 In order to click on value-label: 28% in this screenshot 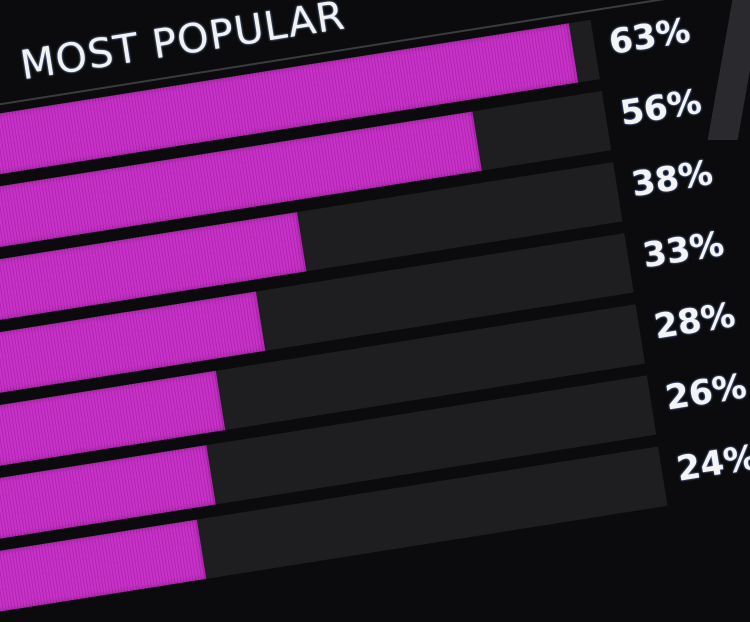, I will do `click(694, 321)`.